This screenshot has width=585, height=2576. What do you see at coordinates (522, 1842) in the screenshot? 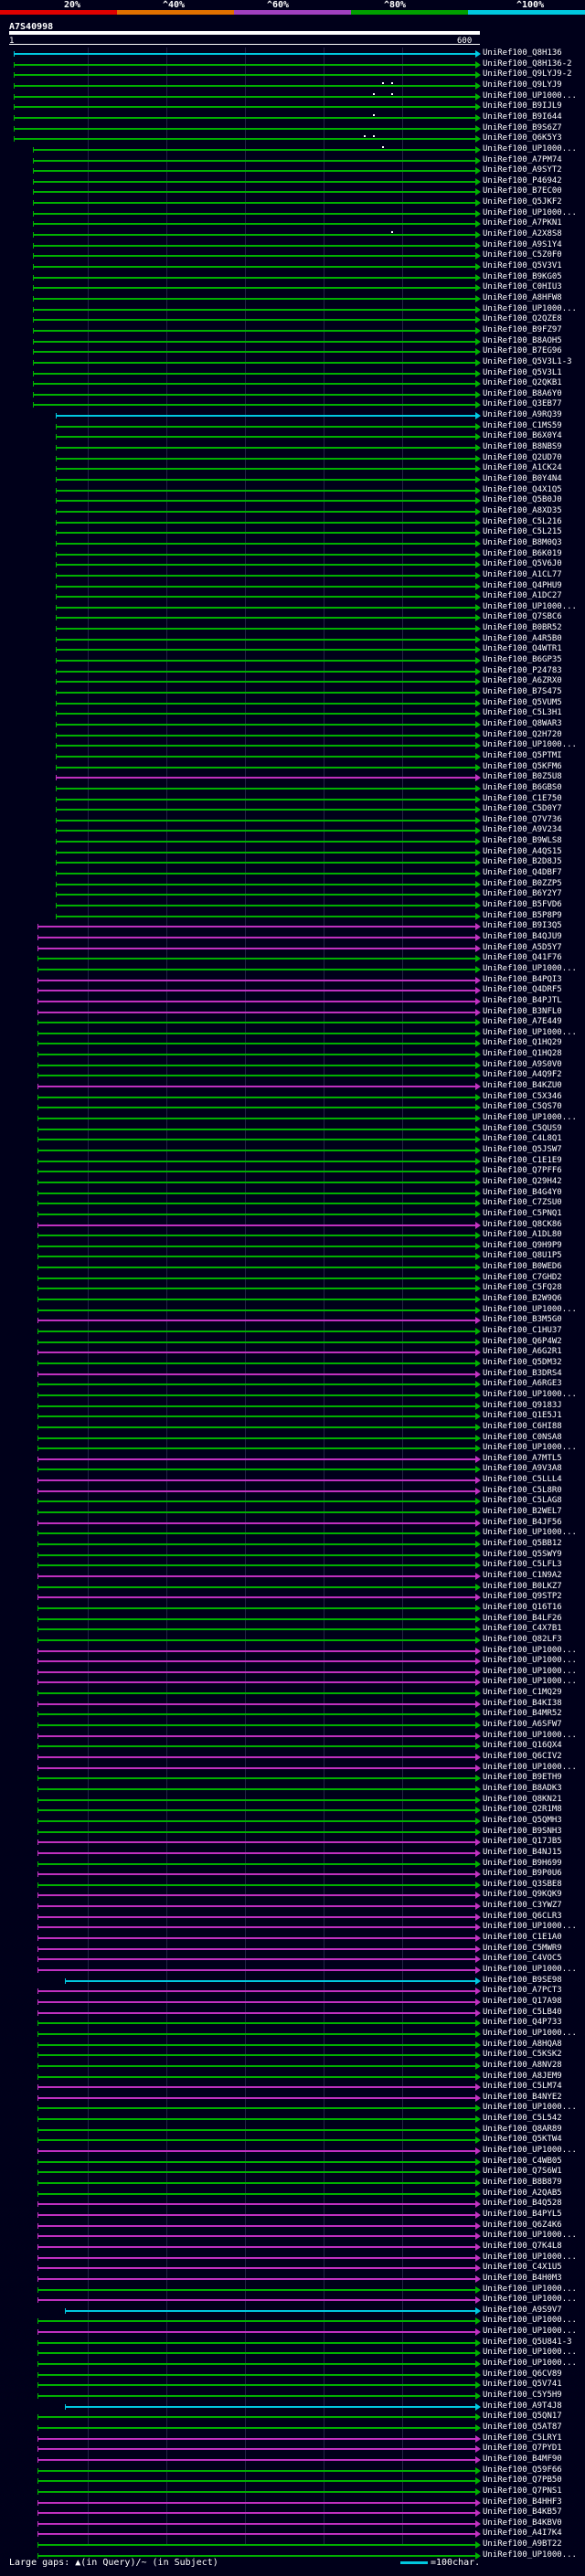
I see `hit-id-link: UniRef100_Q17JB5` at bounding box center [522, 1842].